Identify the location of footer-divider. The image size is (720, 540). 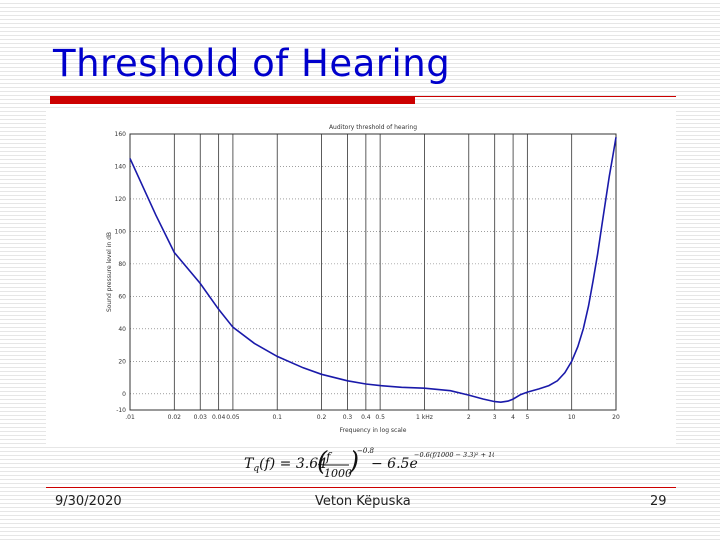
(361, 487).